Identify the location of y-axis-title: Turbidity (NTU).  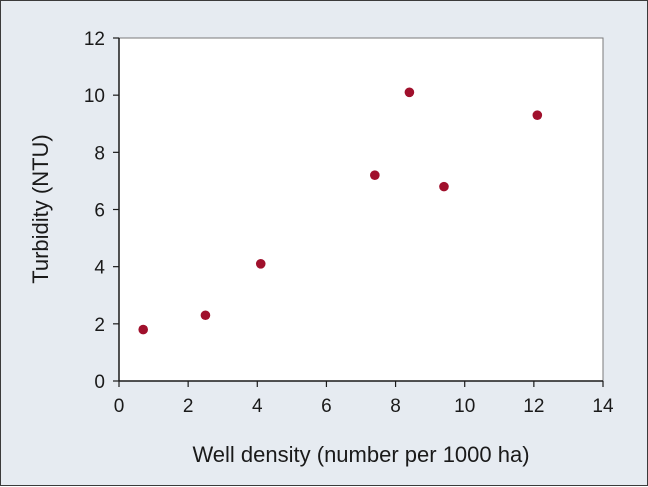
(40, 209).